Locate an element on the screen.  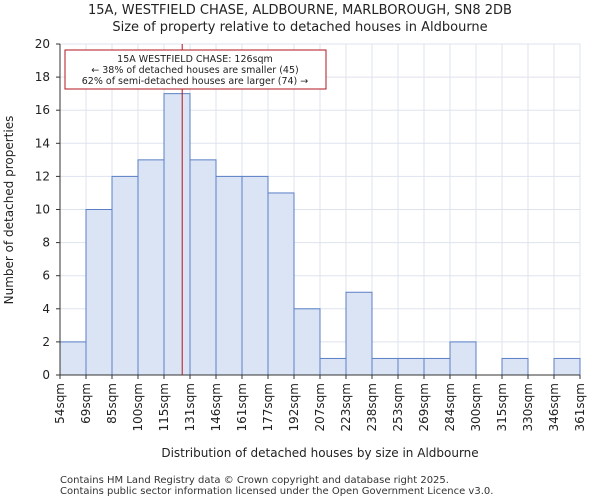
y-tick-label: 10 is located at coordinates (42, 210).